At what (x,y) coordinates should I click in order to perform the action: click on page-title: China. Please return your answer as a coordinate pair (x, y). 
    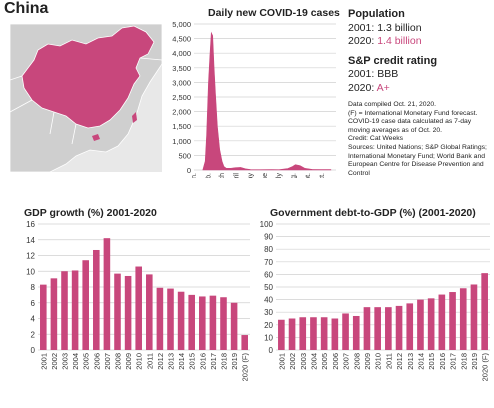
    Looking at the image, I should click on (26, 8).